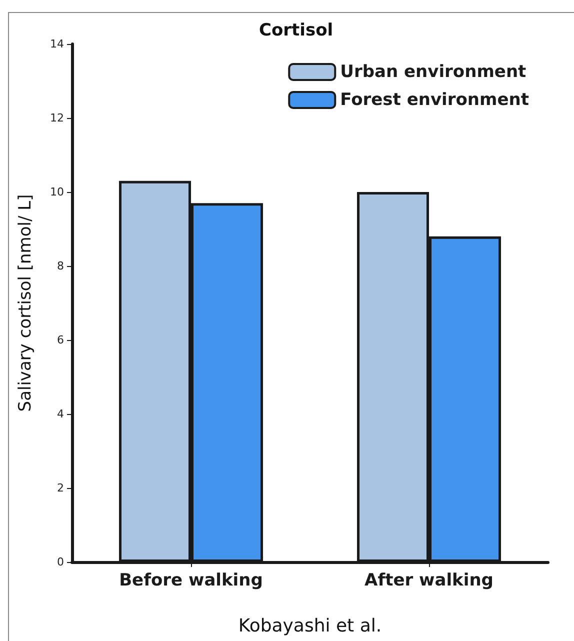  Describe the element at coordinates (191, 580) in the screenshot. I see `x-tick-label: Before walking` at that location.